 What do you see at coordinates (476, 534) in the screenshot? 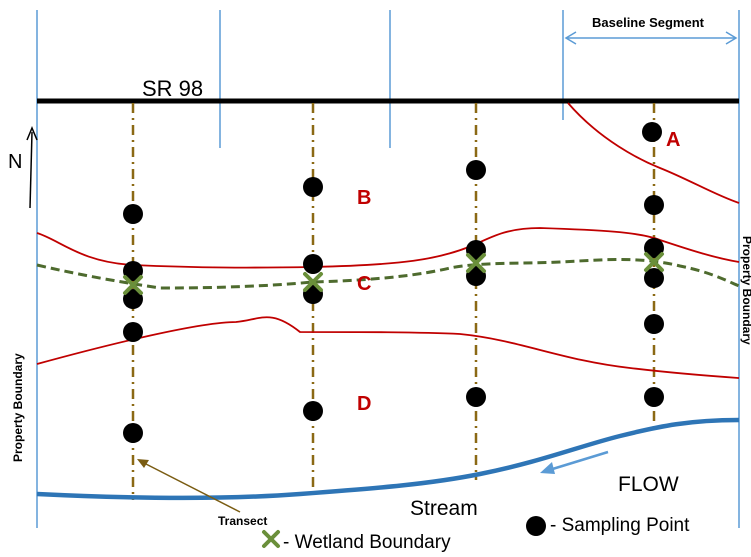
I see `legend: - Sampling Point - Wetland Boundary` at bounding box center [476, 534].